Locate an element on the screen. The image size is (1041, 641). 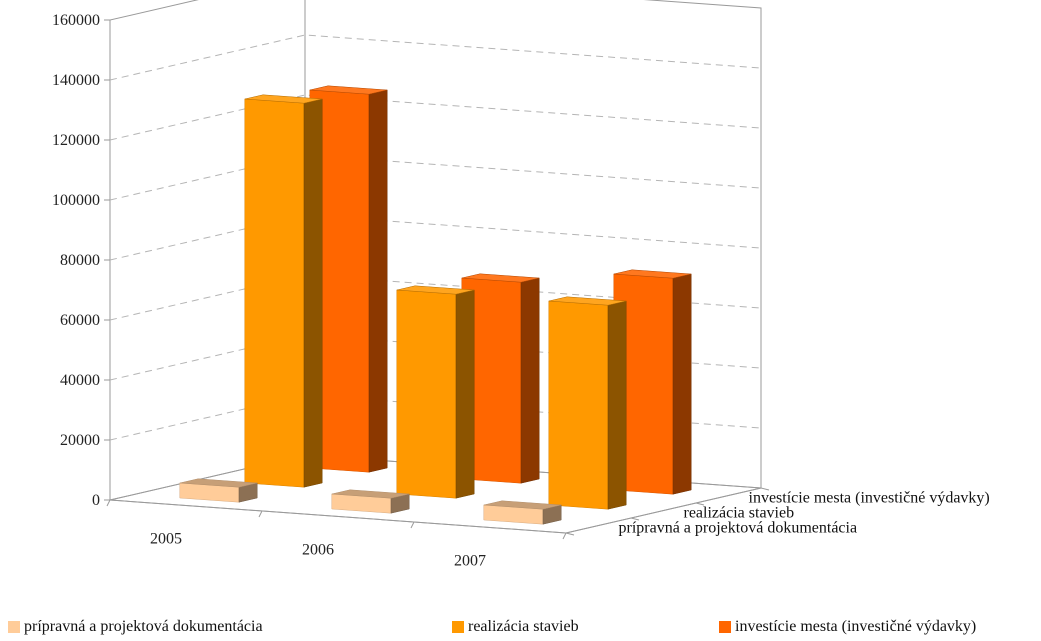
y-tick-label-160000: 160000 is located at coordinates (76, 20).